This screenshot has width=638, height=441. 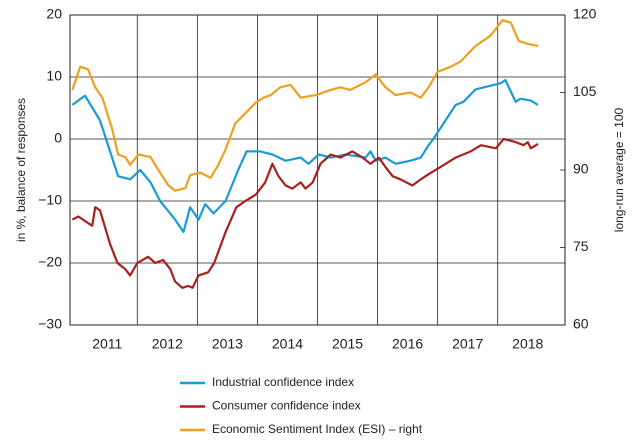 I want to click on y-tick-label: −20, so click(x=50, y=262).